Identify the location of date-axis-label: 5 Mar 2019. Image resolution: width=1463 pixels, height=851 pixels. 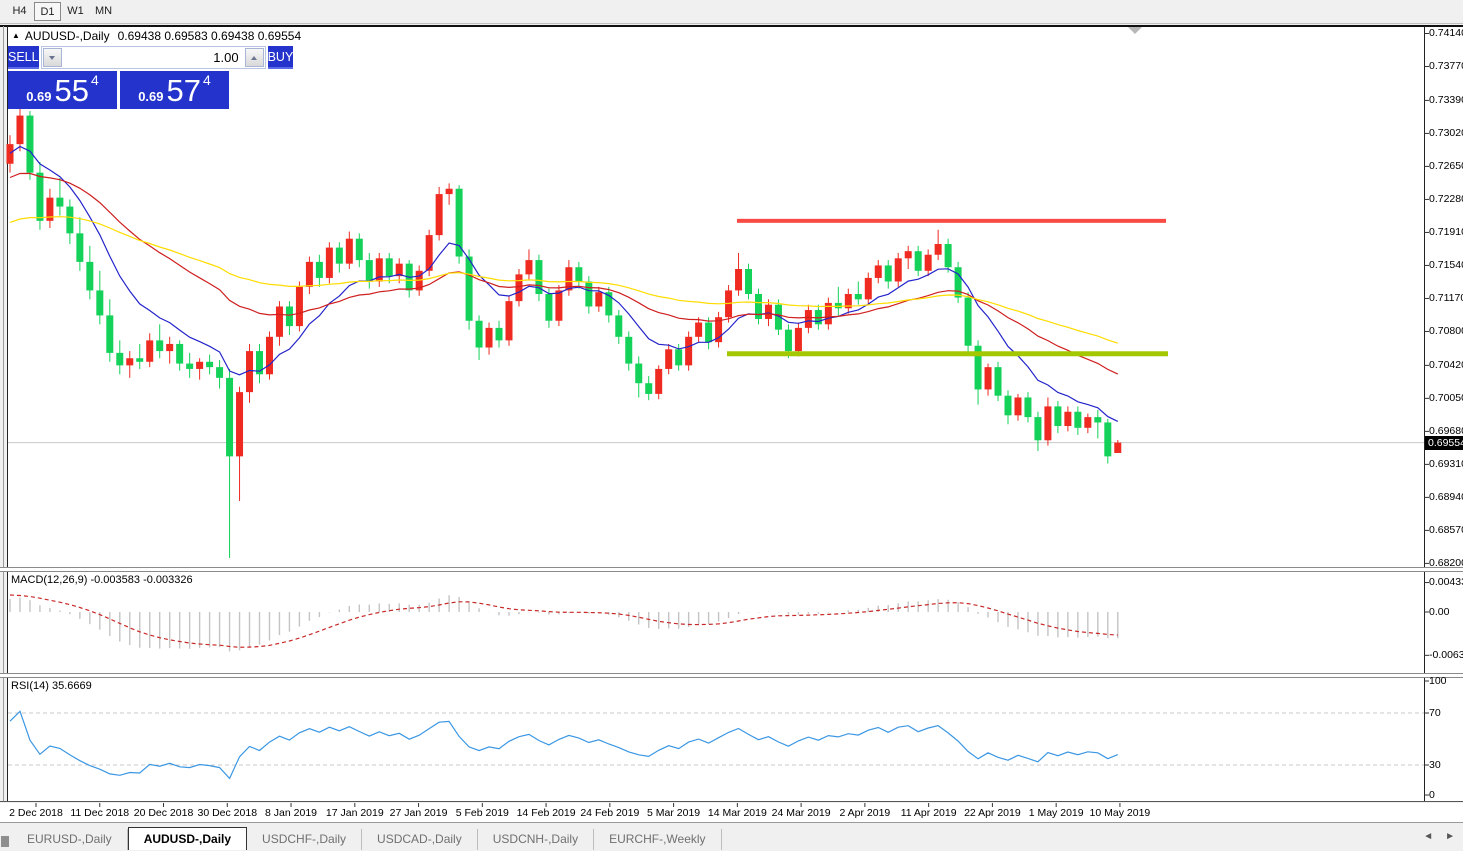
(674, 813).